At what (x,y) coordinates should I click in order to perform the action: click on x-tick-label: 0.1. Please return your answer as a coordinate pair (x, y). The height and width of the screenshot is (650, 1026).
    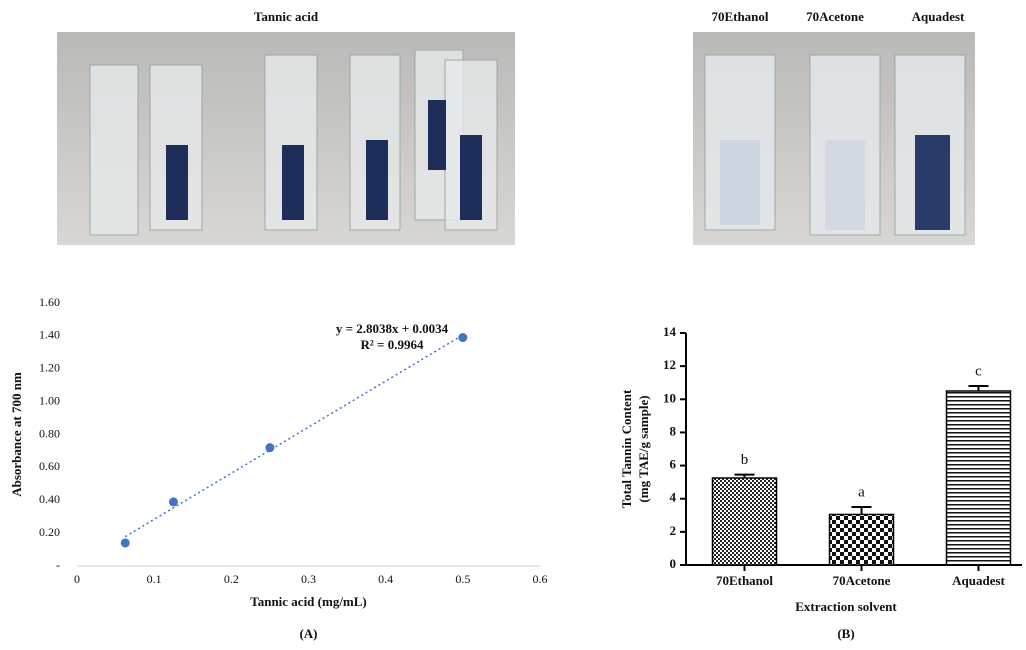
    Looking at the image, I should click on (154, 579).